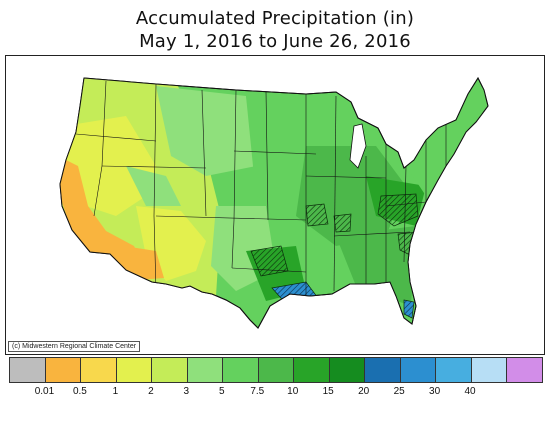 This screenshot has width=550, height=425. I want to click on color-legend, so click(276, 370).